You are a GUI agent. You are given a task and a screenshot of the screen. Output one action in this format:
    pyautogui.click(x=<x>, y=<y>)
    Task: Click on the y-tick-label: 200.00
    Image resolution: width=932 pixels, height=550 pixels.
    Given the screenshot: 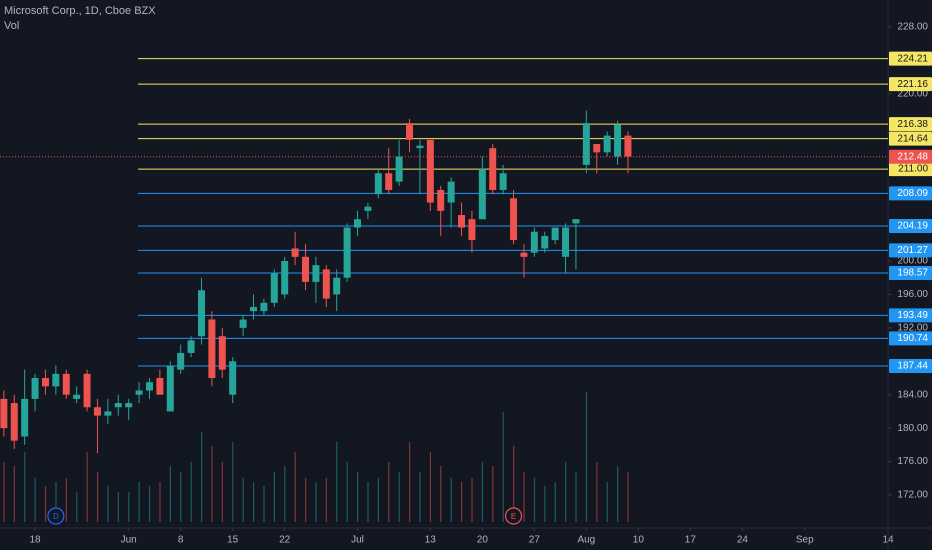 What is the action you would take?
    pyautogui.click(x=912, y=261)
    